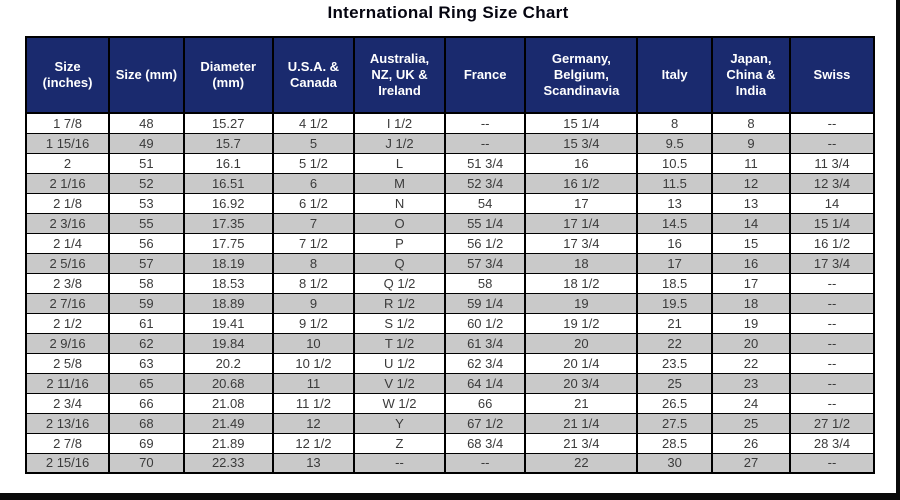  What do you see at coordinates (674, 462) in the screenshot?
I see `table-cell: 30` at bounding box center [674, 462].